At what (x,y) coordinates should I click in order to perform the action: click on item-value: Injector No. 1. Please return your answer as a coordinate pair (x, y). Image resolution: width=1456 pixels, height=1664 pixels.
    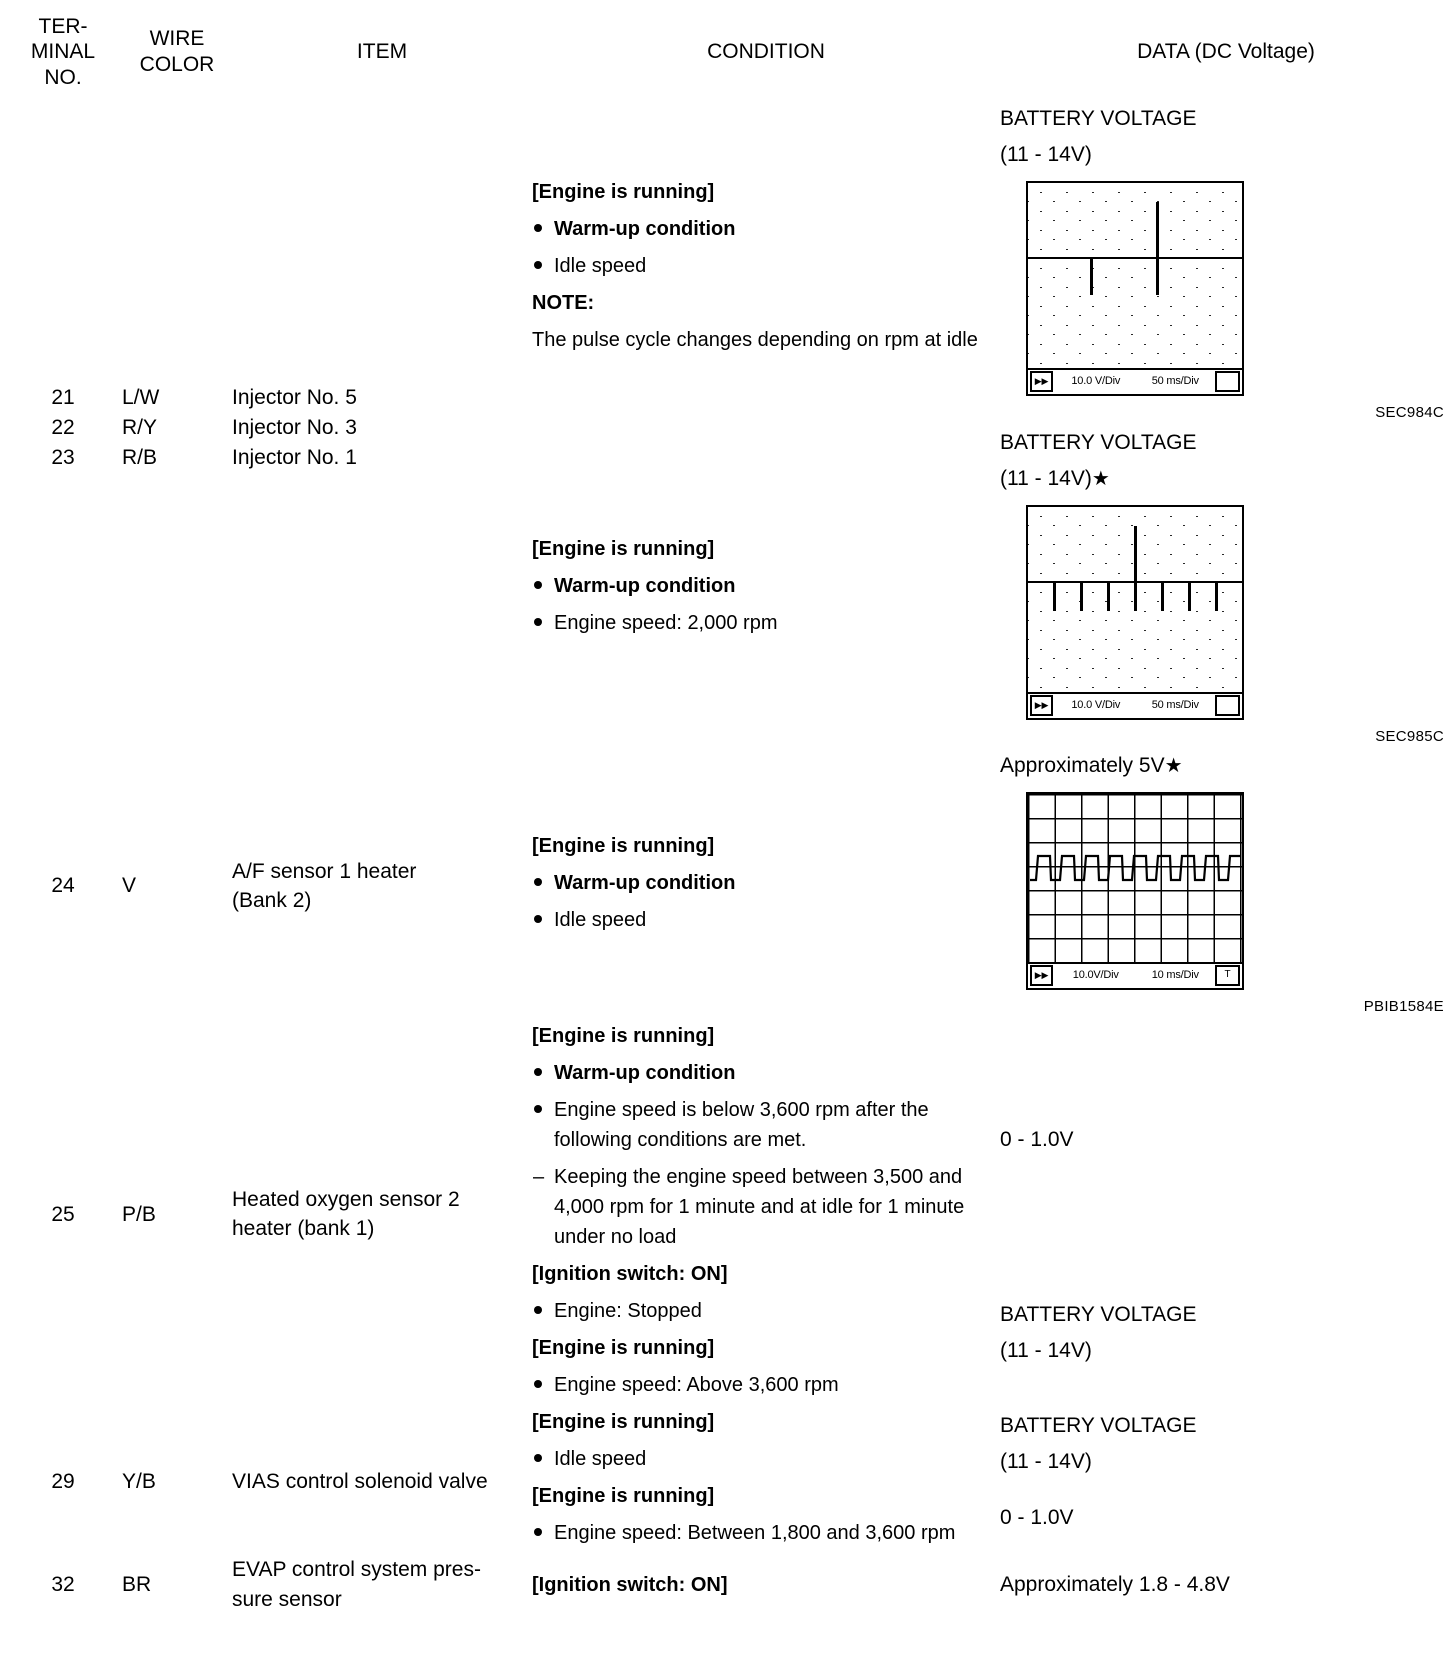
    Looking at the image, I should click on (294, 457).